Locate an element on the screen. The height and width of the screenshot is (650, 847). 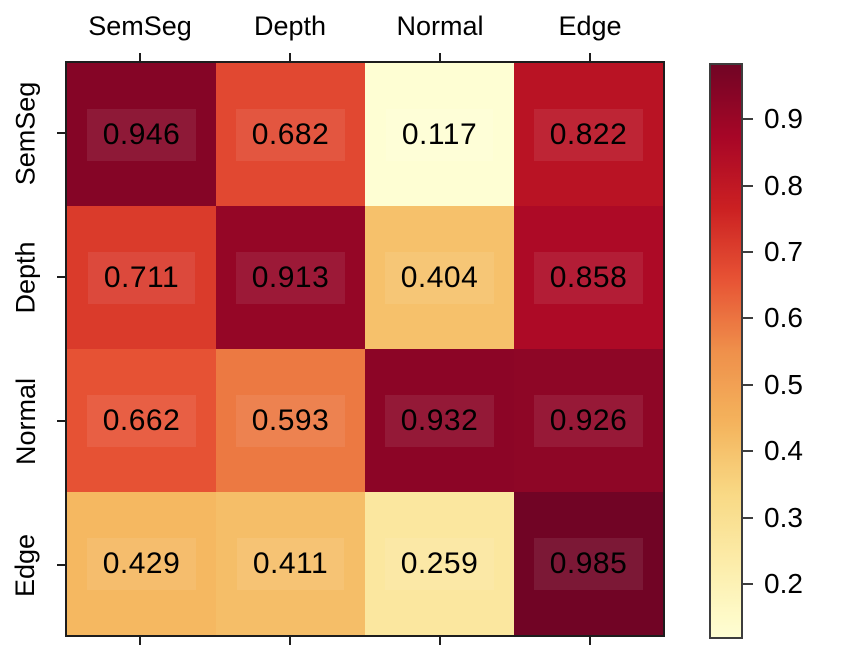
heatmap-cell-Depth-Normal: 0.404 is located at coordinates (439, 277).